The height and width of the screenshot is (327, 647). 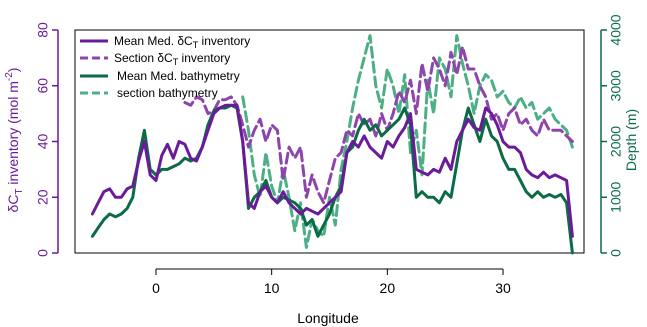 I want to click on x-axis-title: Longitude, so click(x=328, y=318).